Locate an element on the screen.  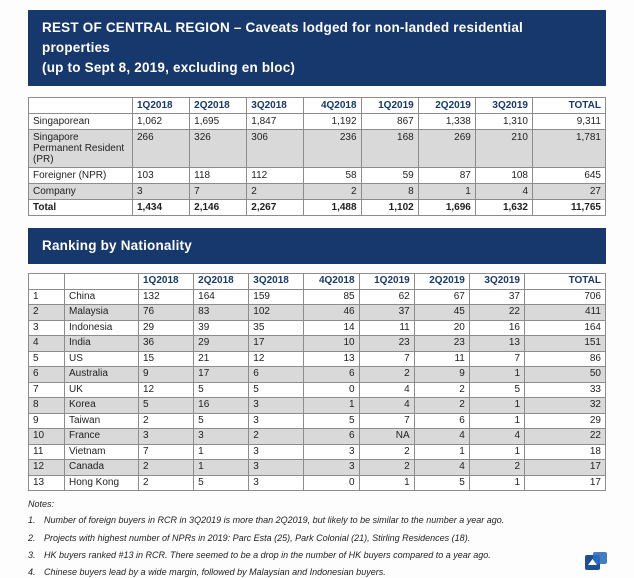
ranking-cell: 151 is located at coordinates (565, 343).